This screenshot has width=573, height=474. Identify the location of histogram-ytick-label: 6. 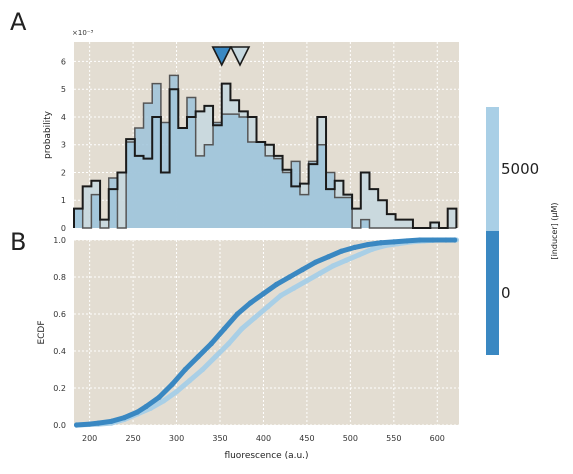
(63, 61).